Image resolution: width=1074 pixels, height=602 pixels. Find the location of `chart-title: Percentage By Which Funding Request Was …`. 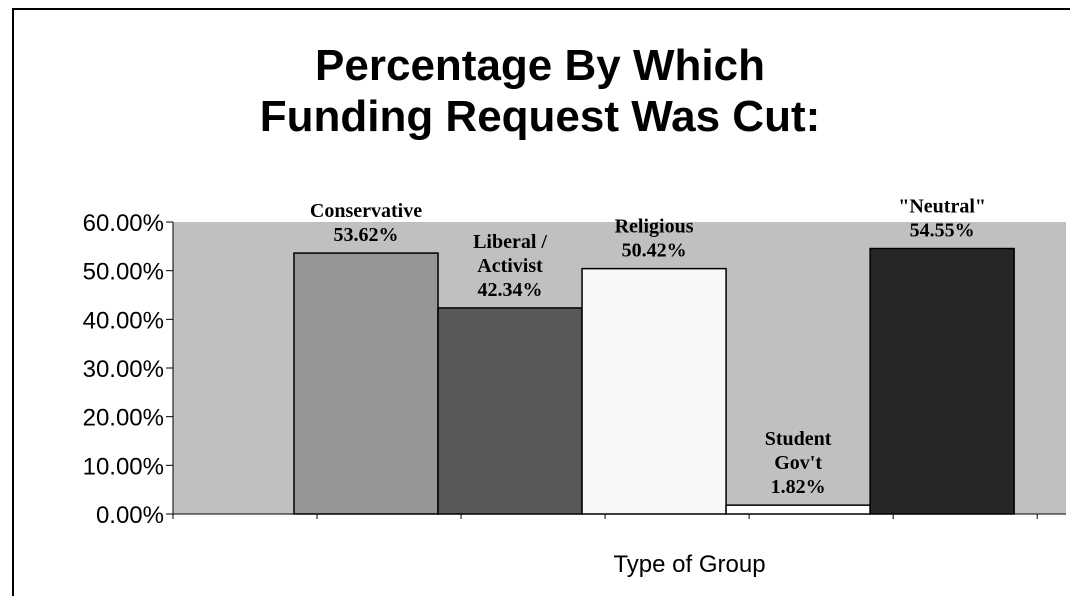

chart-title: Percentage By Which Funding Request Was … is located at coordinates (540, 91).